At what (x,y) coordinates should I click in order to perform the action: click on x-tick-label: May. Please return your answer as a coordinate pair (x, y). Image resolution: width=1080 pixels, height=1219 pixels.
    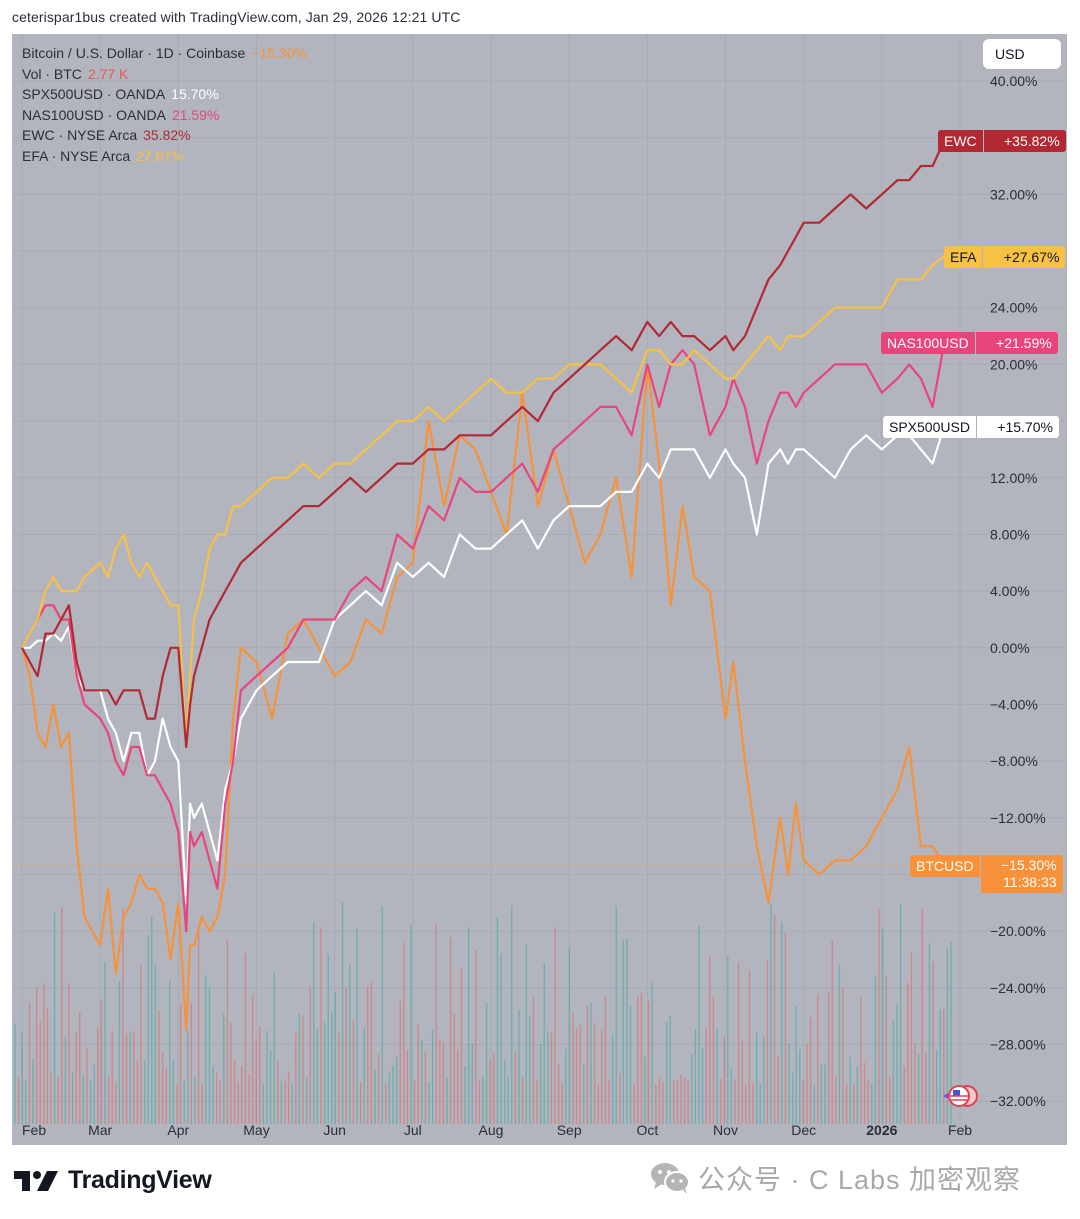
    Looking at the image, I should click on (256, 1130).